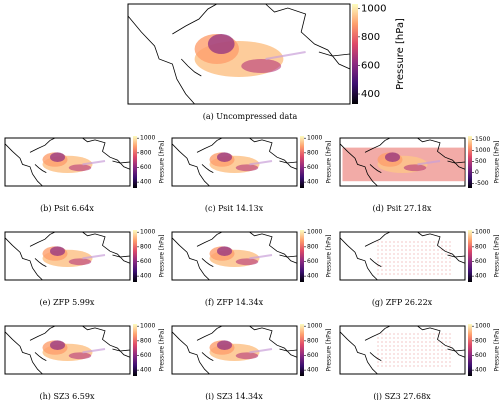 This screenshot has height=400, width=500. Describe the element at coordinates (482, 139) in the screenshot. I see `colorbar-tick-label: 1500` at that location.